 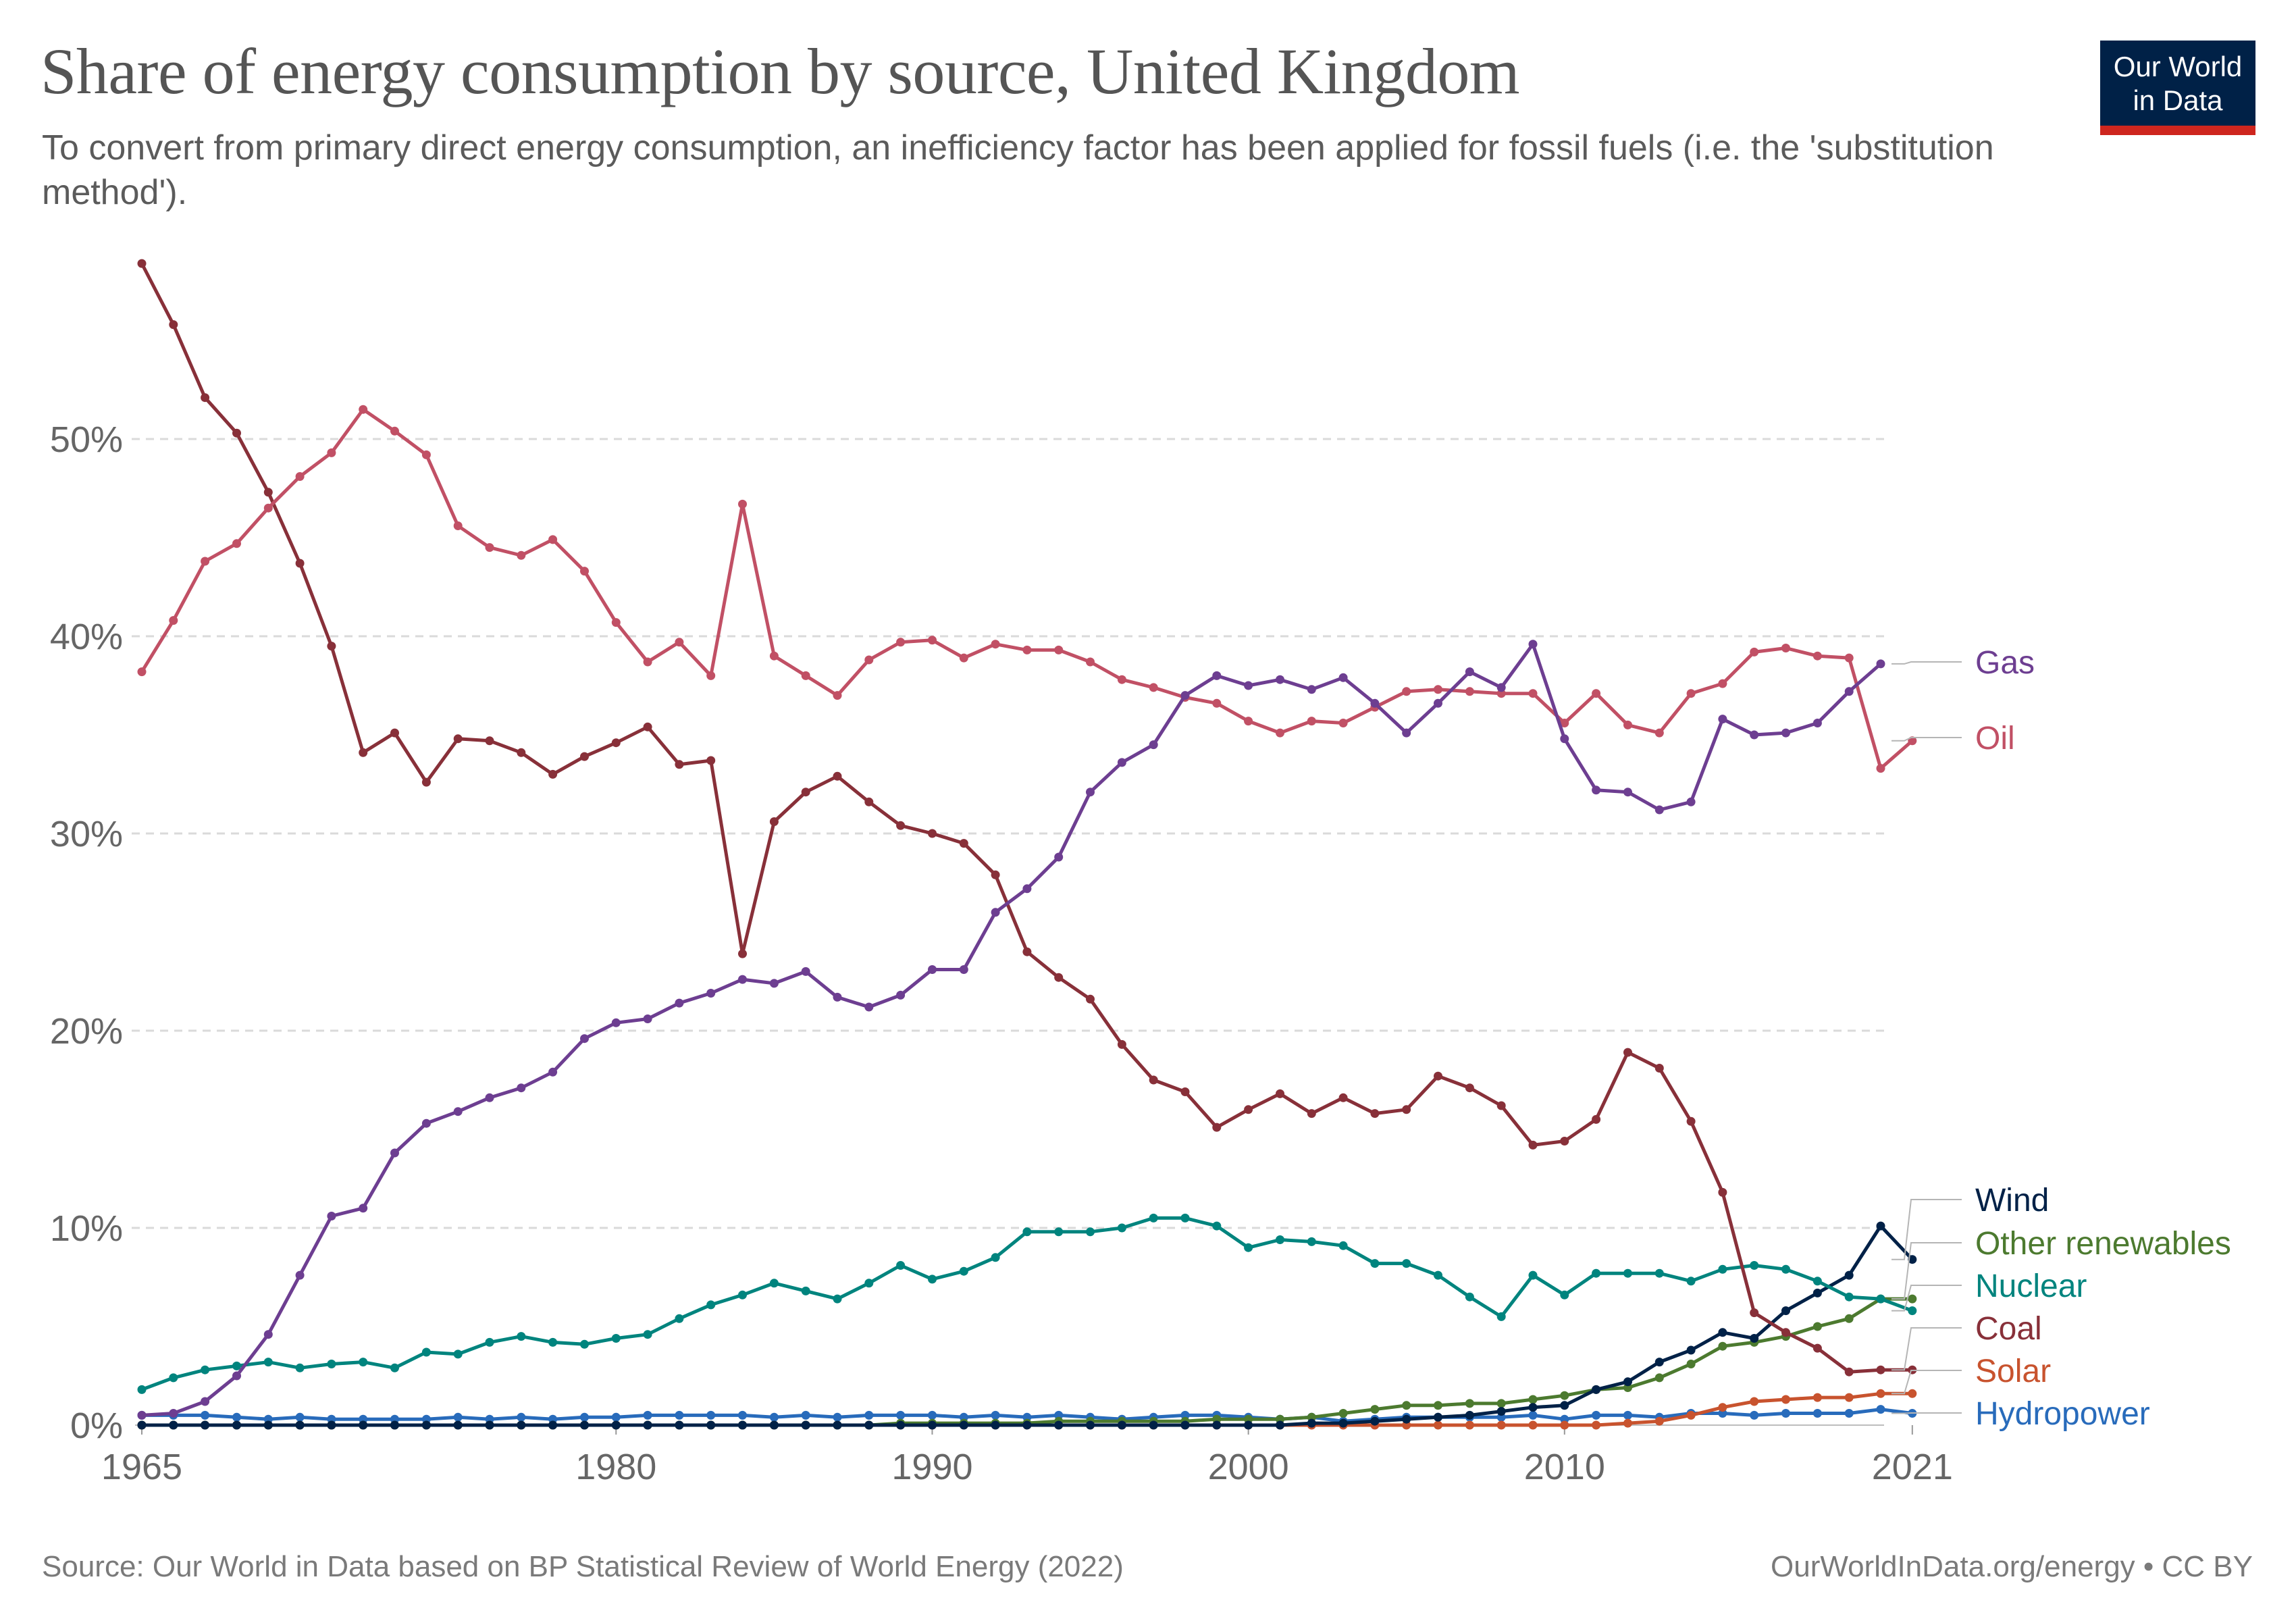 I want to click on series-label-wind: Wind, so click(x=2012, y=1200).